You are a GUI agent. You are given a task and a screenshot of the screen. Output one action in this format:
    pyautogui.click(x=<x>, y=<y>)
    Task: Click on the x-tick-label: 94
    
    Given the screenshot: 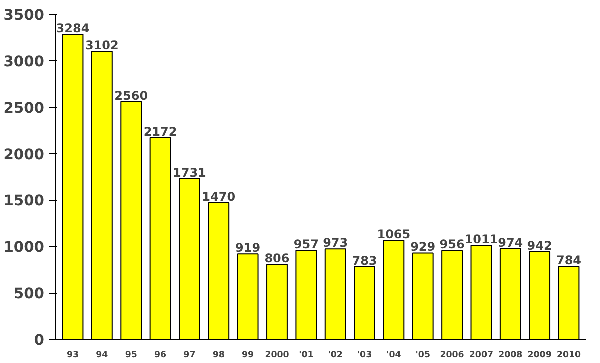 What is the action you would take?
    pyautogui.click(x=102, y=355)
    